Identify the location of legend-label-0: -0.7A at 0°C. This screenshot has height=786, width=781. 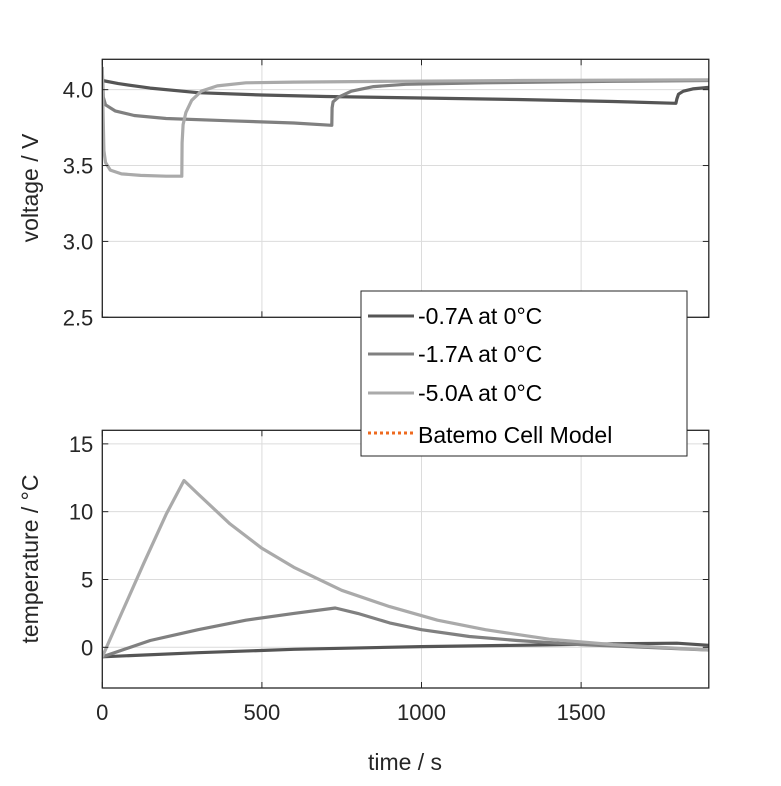
(480, 316).